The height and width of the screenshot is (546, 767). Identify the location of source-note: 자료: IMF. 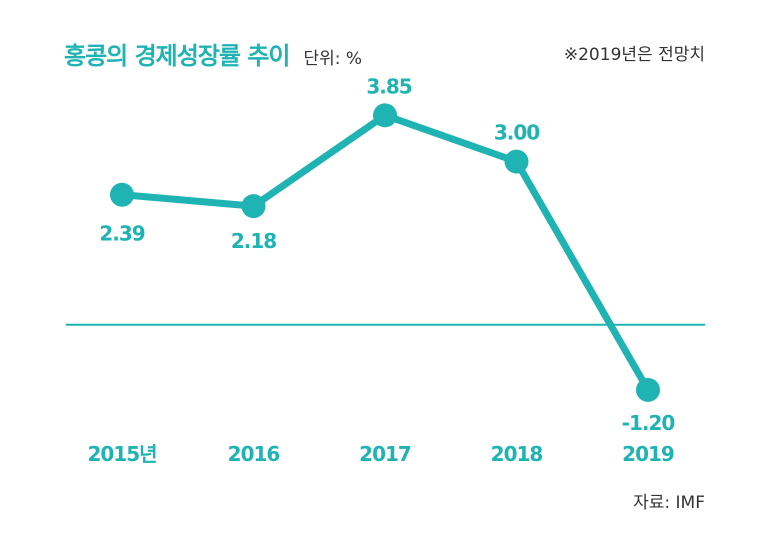
(669, 503).